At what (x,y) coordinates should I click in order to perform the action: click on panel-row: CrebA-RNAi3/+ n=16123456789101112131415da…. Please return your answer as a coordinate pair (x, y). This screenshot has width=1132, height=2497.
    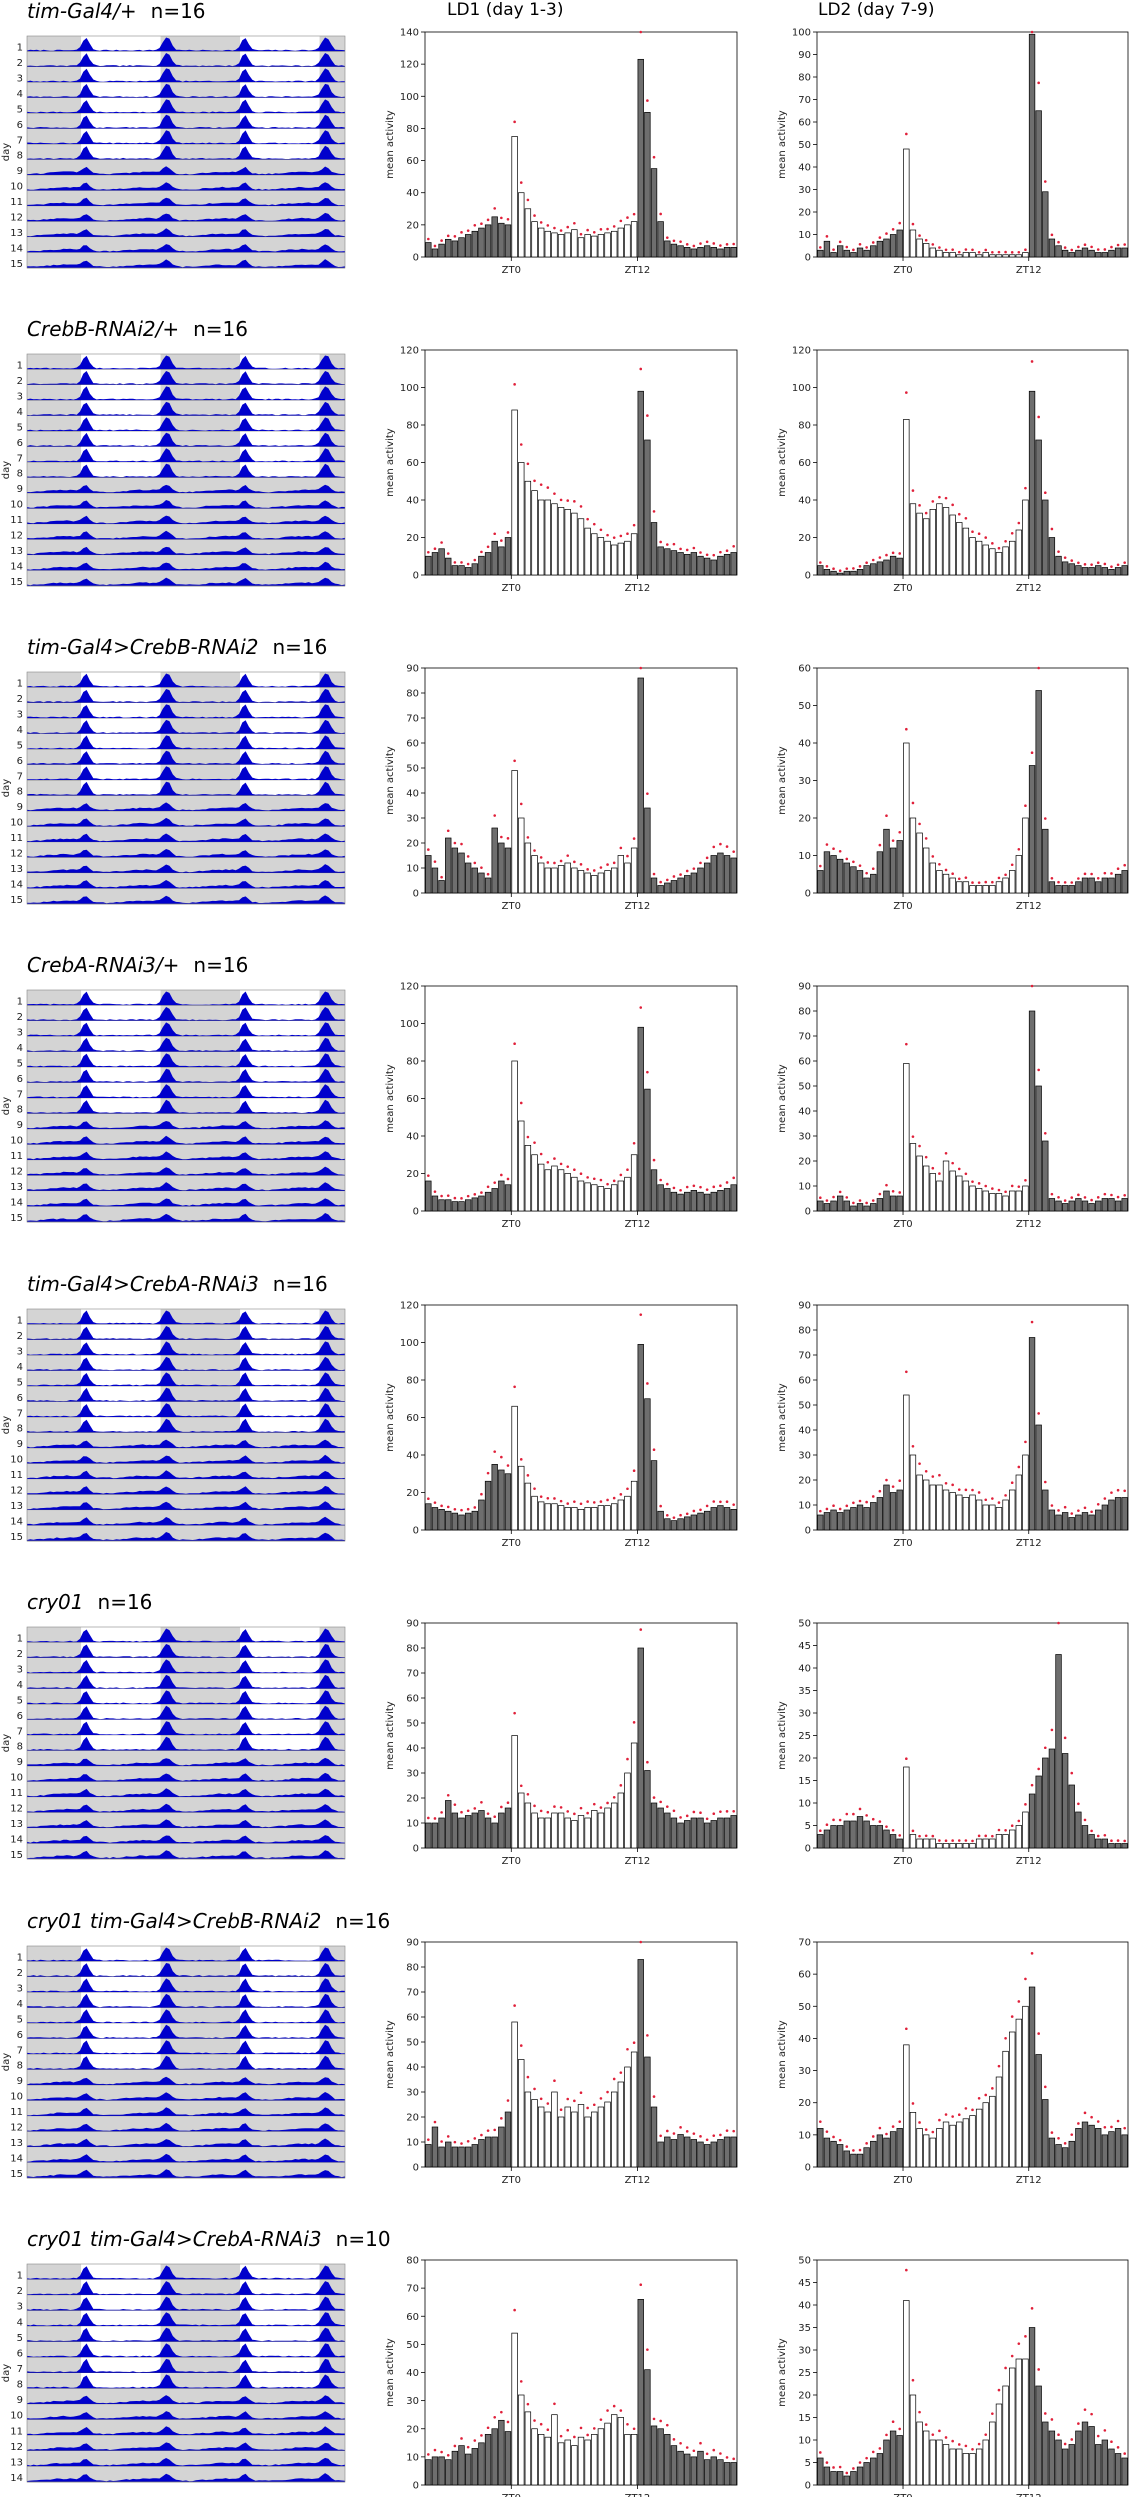
    Looking at the image, I should click on (565, 1091).